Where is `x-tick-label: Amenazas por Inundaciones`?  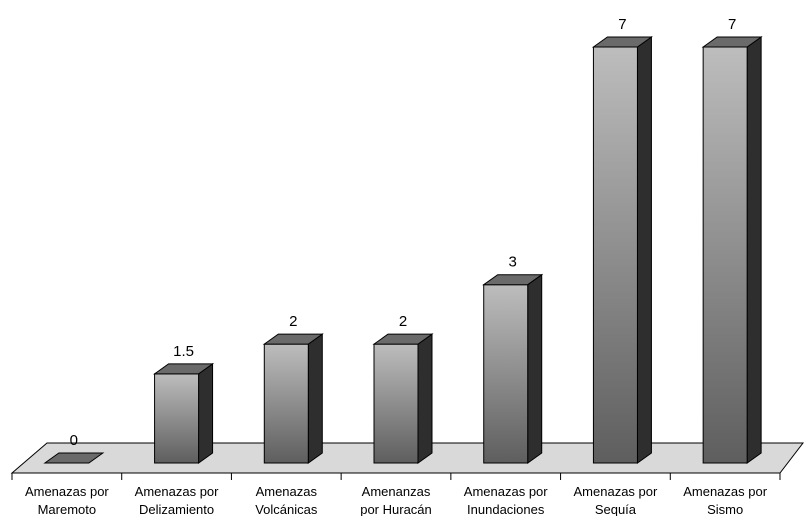
x-tick-label: Amenazas por Inundaciones is located at coordinates (506, 500).